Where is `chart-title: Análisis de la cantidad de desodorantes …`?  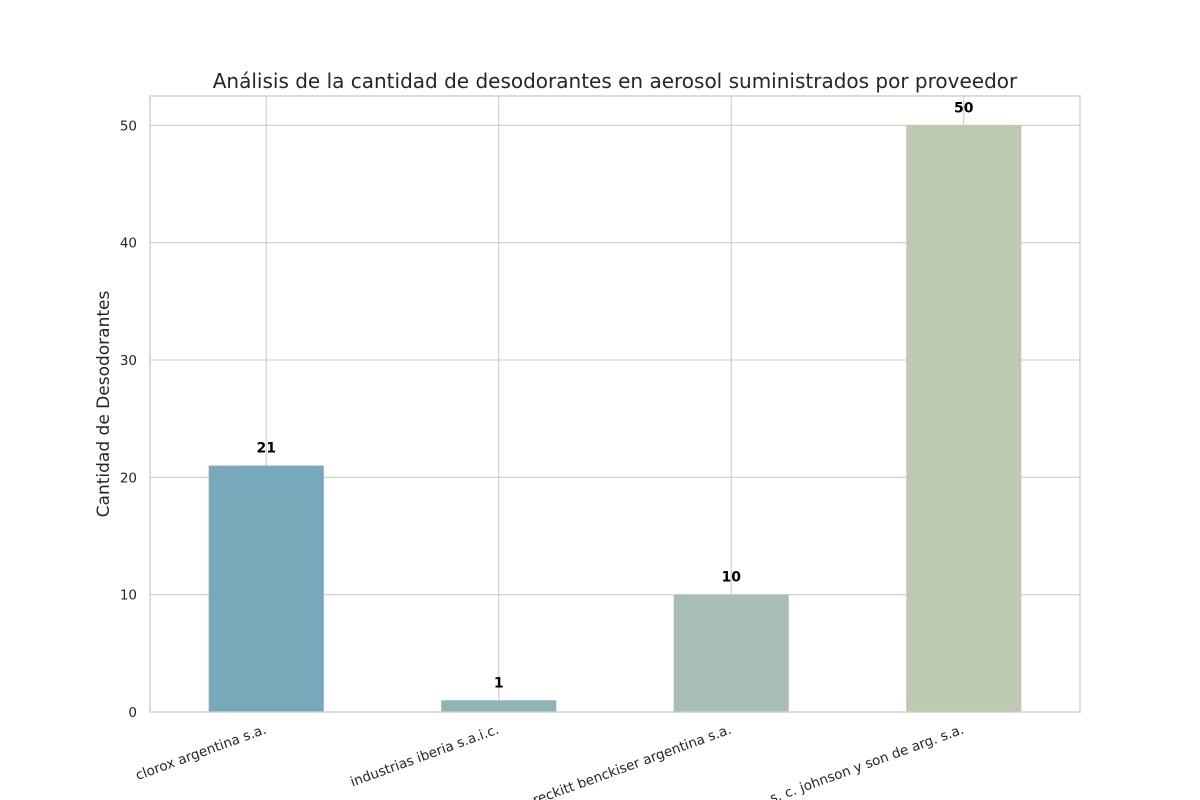 chart-title: Análisis de la cantidad de desodorantes … is located at coordinates (615, 81).